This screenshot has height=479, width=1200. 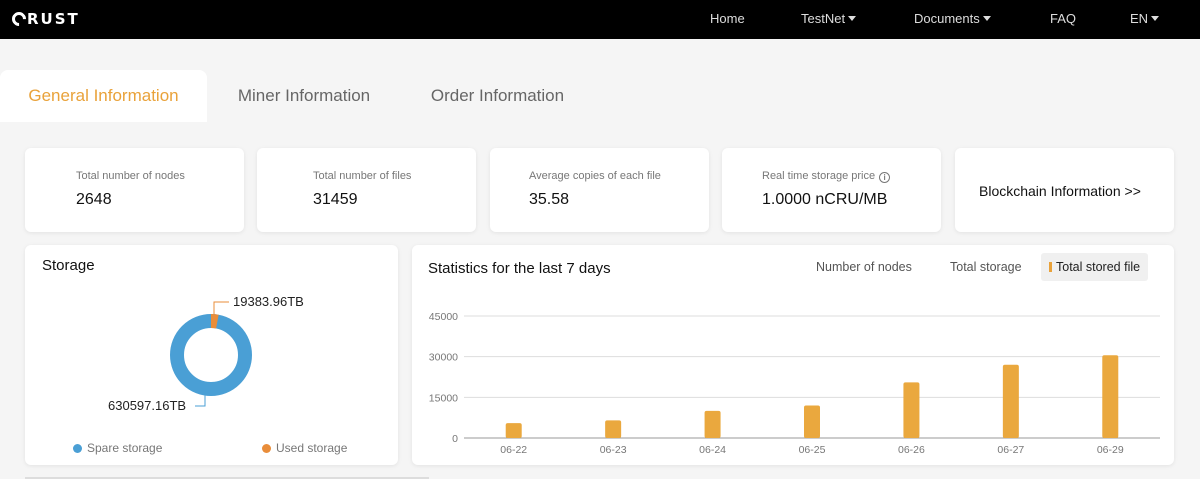 What do you see at coordinates (147, 405) in the screenshot?
I see `spare-storage-value: 630597.16TB` at bounding box center [147, 405].